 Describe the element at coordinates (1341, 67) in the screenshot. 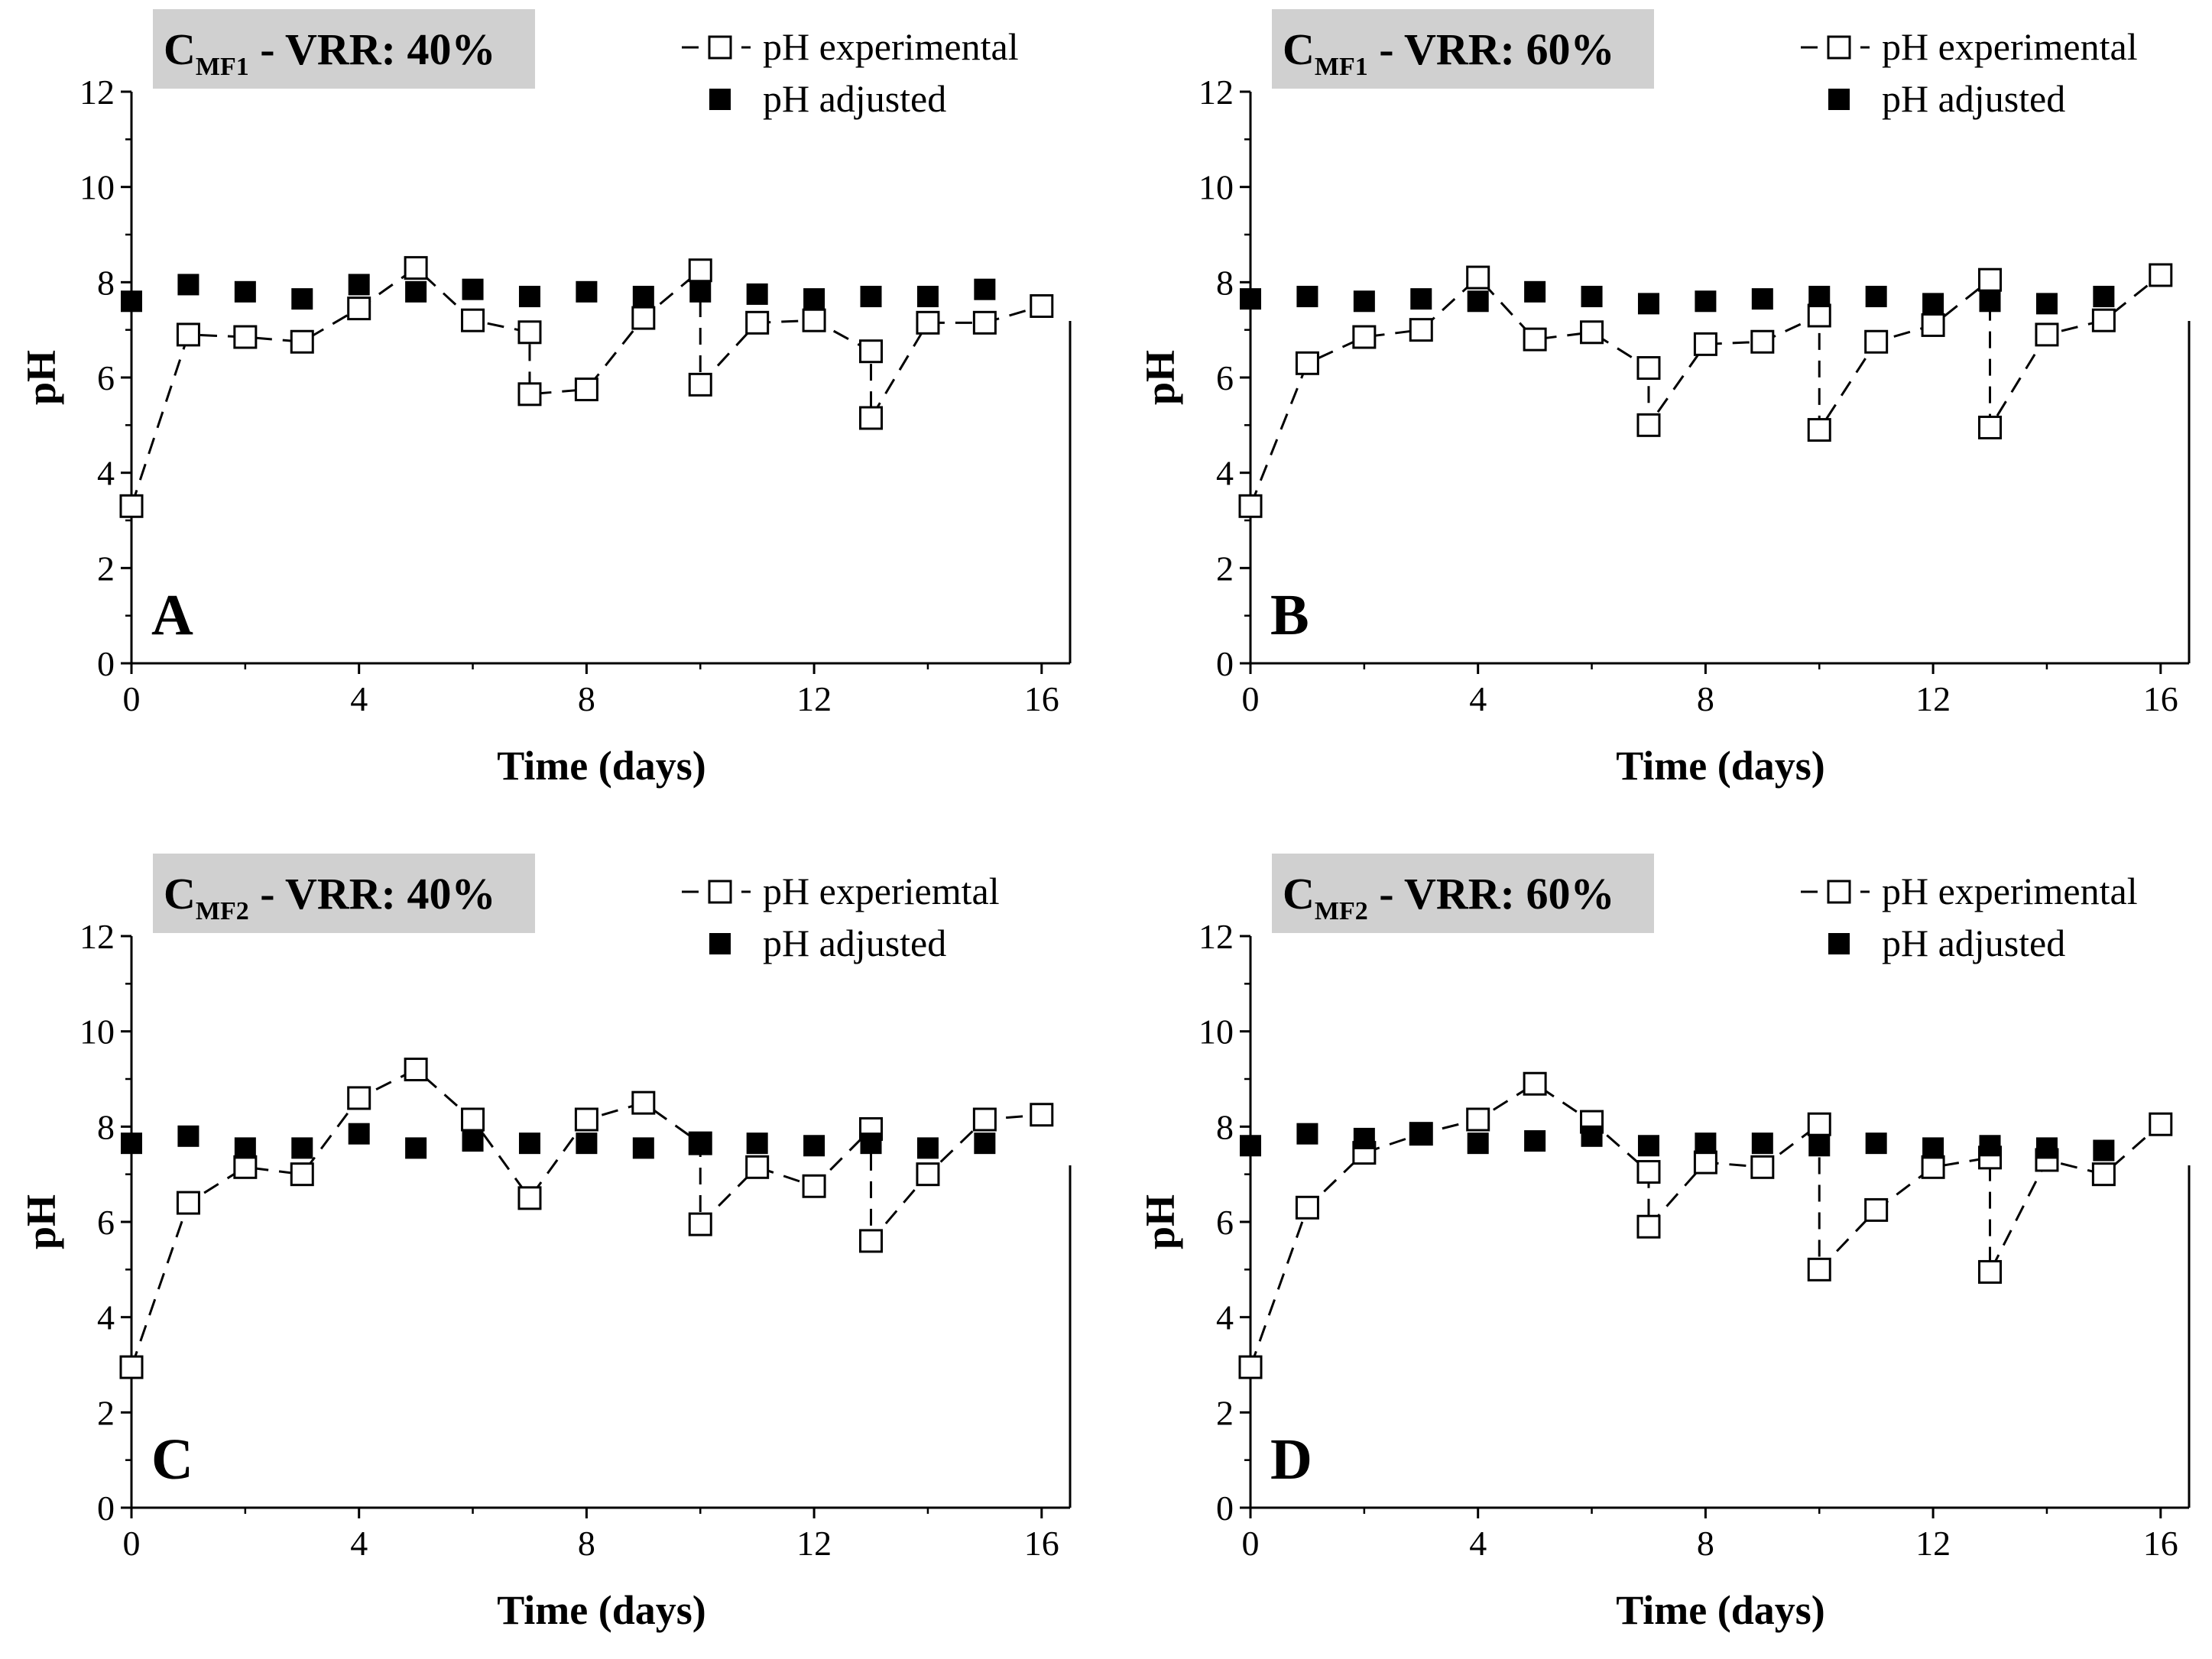

I see `chart-title-subscript: MF1` at that location.